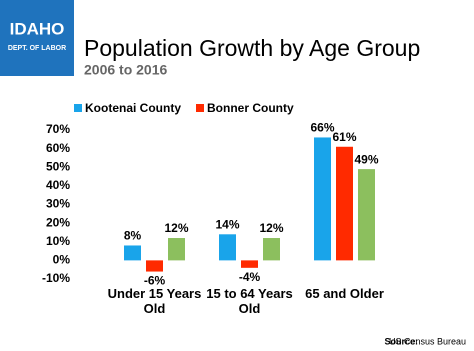 Image resolution: width=474 pixels, height=351 pixels. I want to click on source-label: Source:, so click(401, 341).